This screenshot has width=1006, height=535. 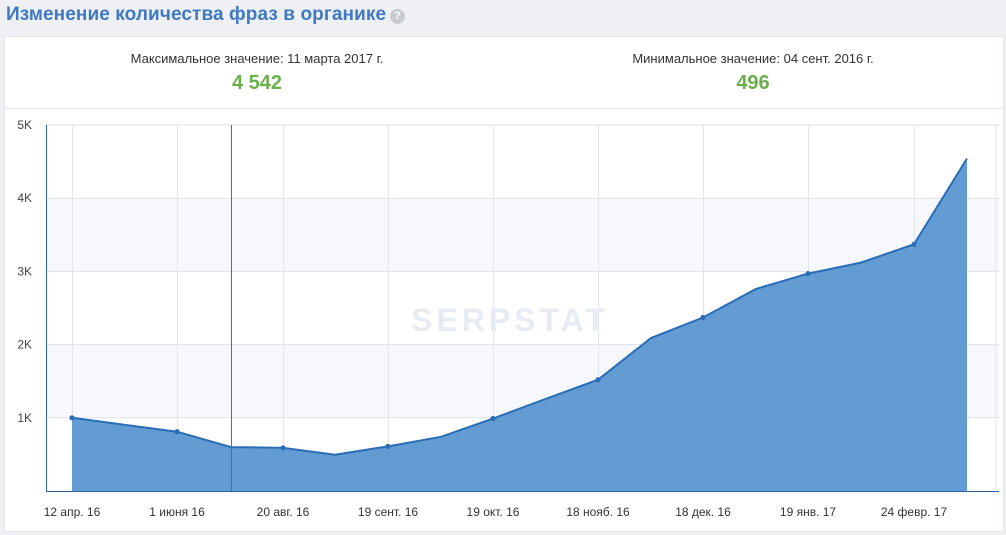 I want to click on watermark: SERPSTAT, so click(x=510, y=320).